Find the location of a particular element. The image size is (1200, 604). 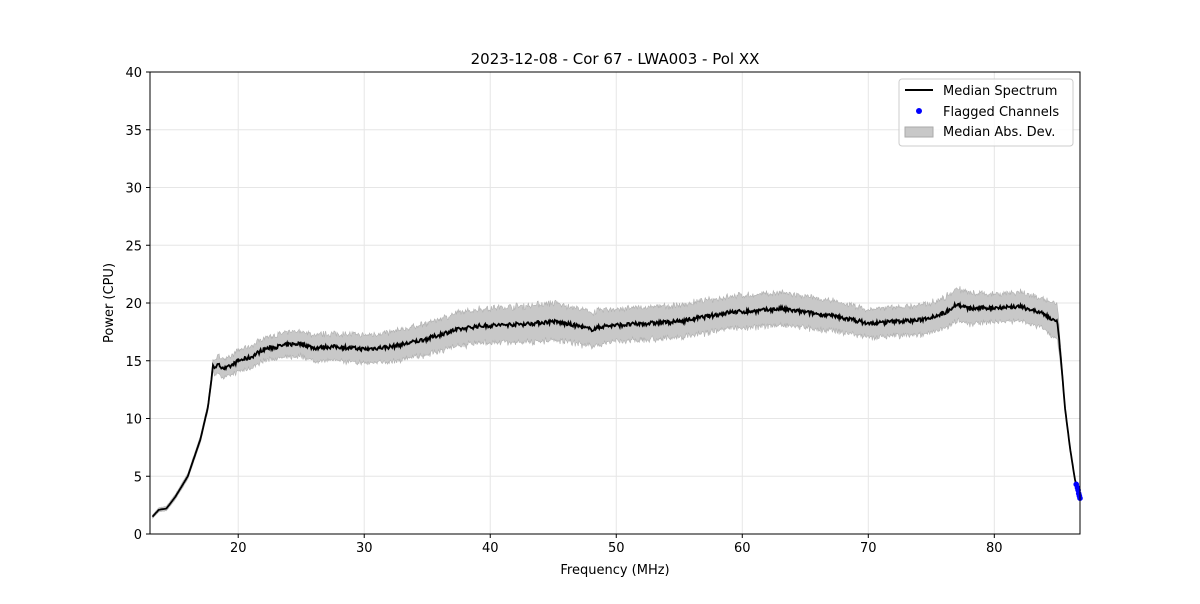

x-tick-label: 30 is located at coordinates (364, 548).